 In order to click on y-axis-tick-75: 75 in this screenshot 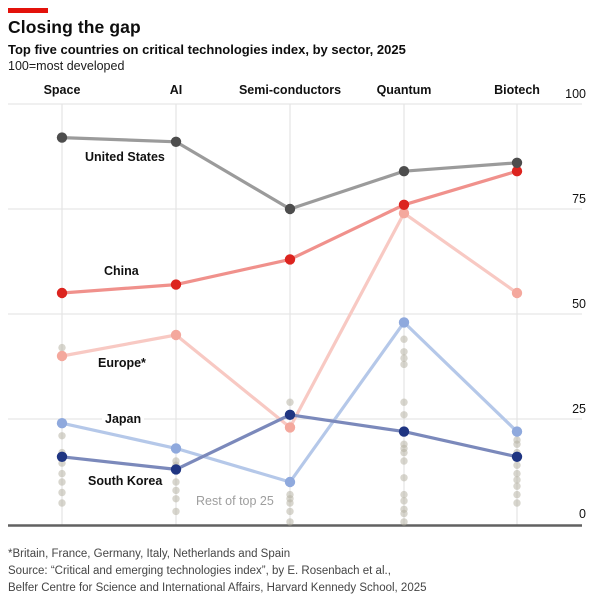, I will do `click(579, 199)`.